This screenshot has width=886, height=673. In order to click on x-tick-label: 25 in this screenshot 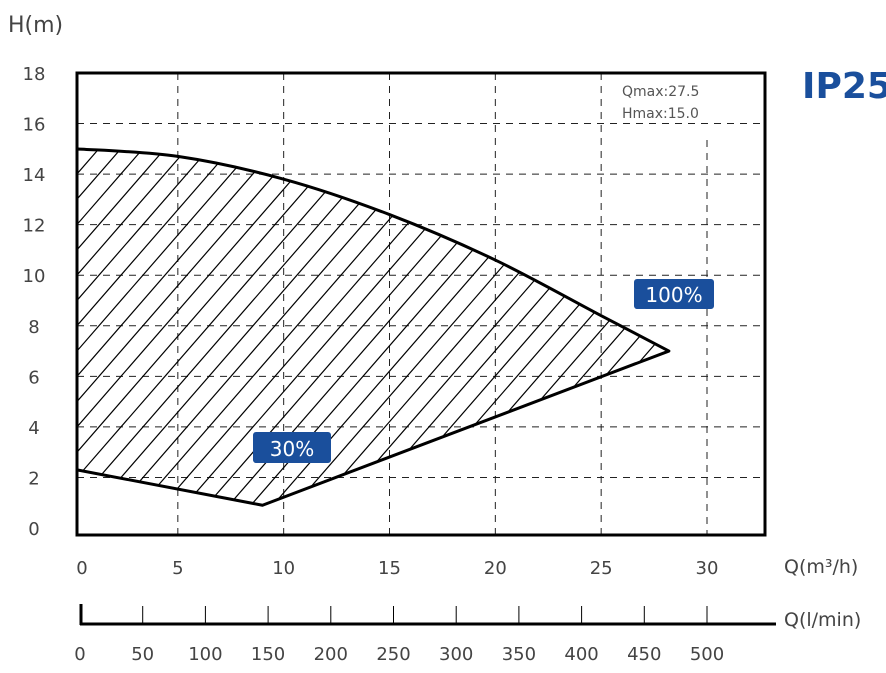, I will do `click(601, 568)`.